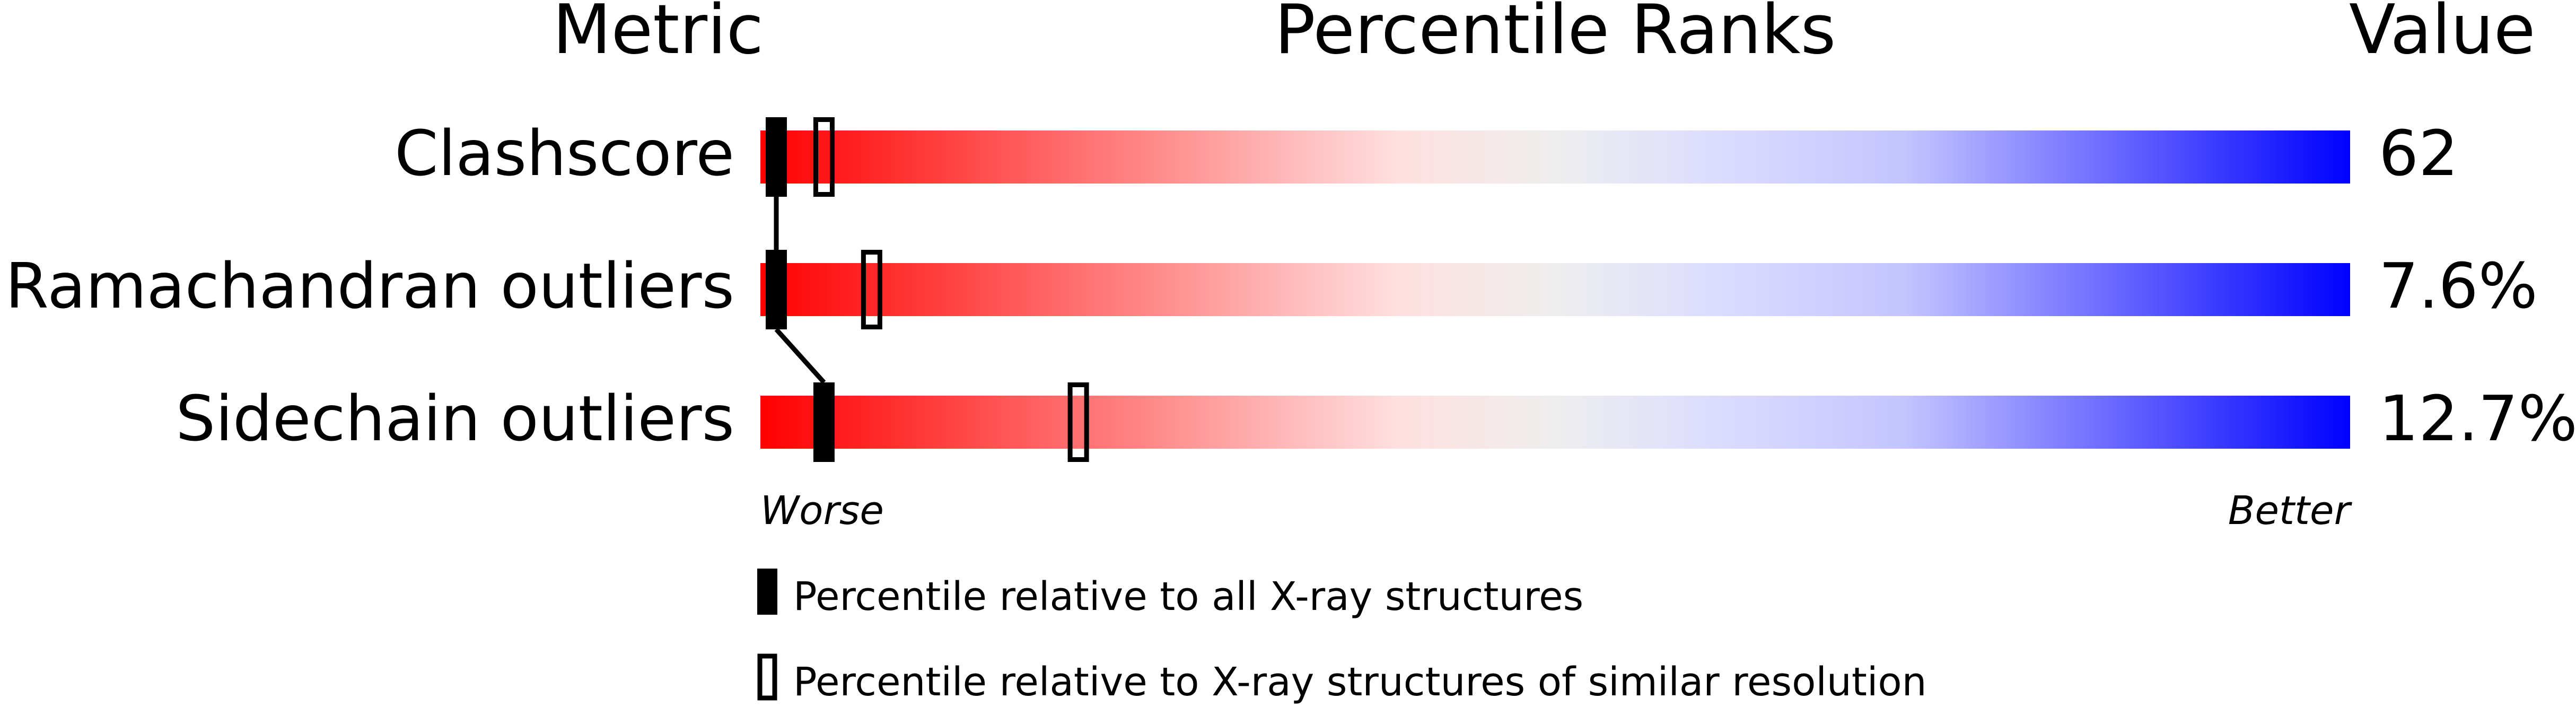  Describe the element at coordinates (1555, 34) in the screenshot. I see `ranks-header: Percentile Ranks` at that location.